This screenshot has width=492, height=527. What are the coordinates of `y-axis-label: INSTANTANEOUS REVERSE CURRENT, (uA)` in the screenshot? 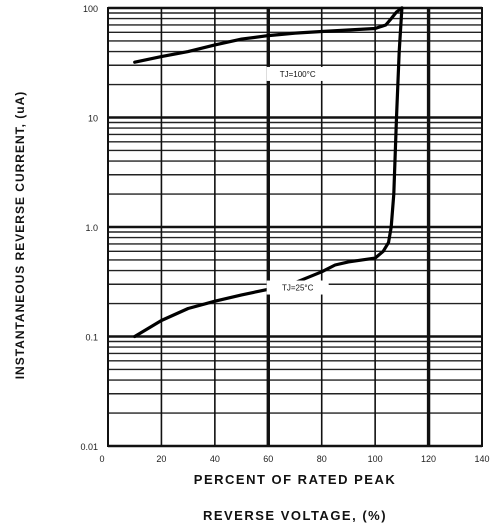 It's located at (20, 235).